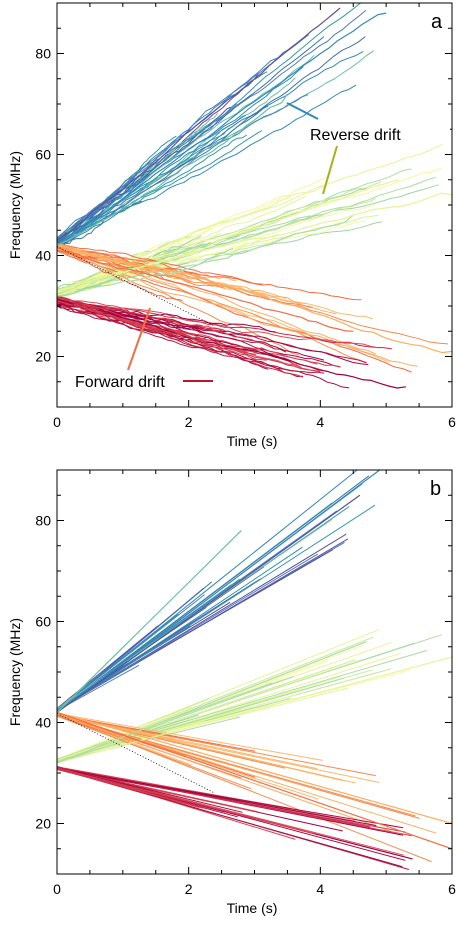 This screenshot has height=926, width=456. I want to click on forward-drift-annotation: Forward drift, so click(120, 382).